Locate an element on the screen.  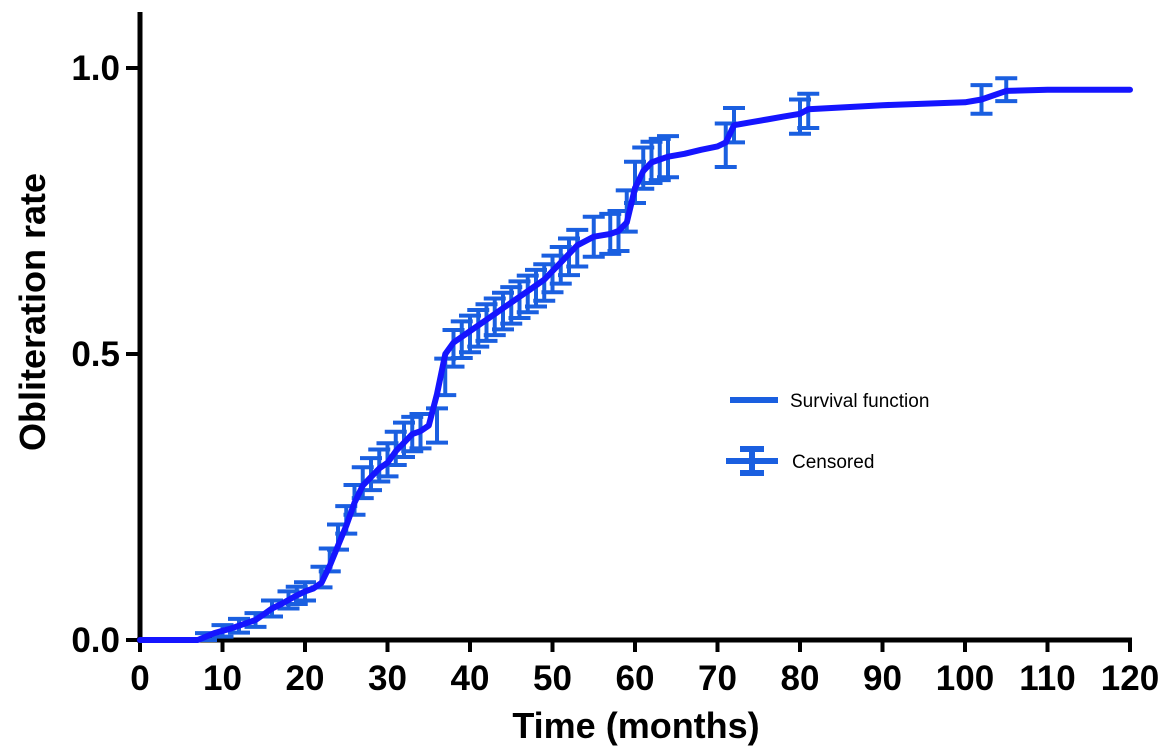
legend-errorbar-swatch is located at coordinates (752, 461).